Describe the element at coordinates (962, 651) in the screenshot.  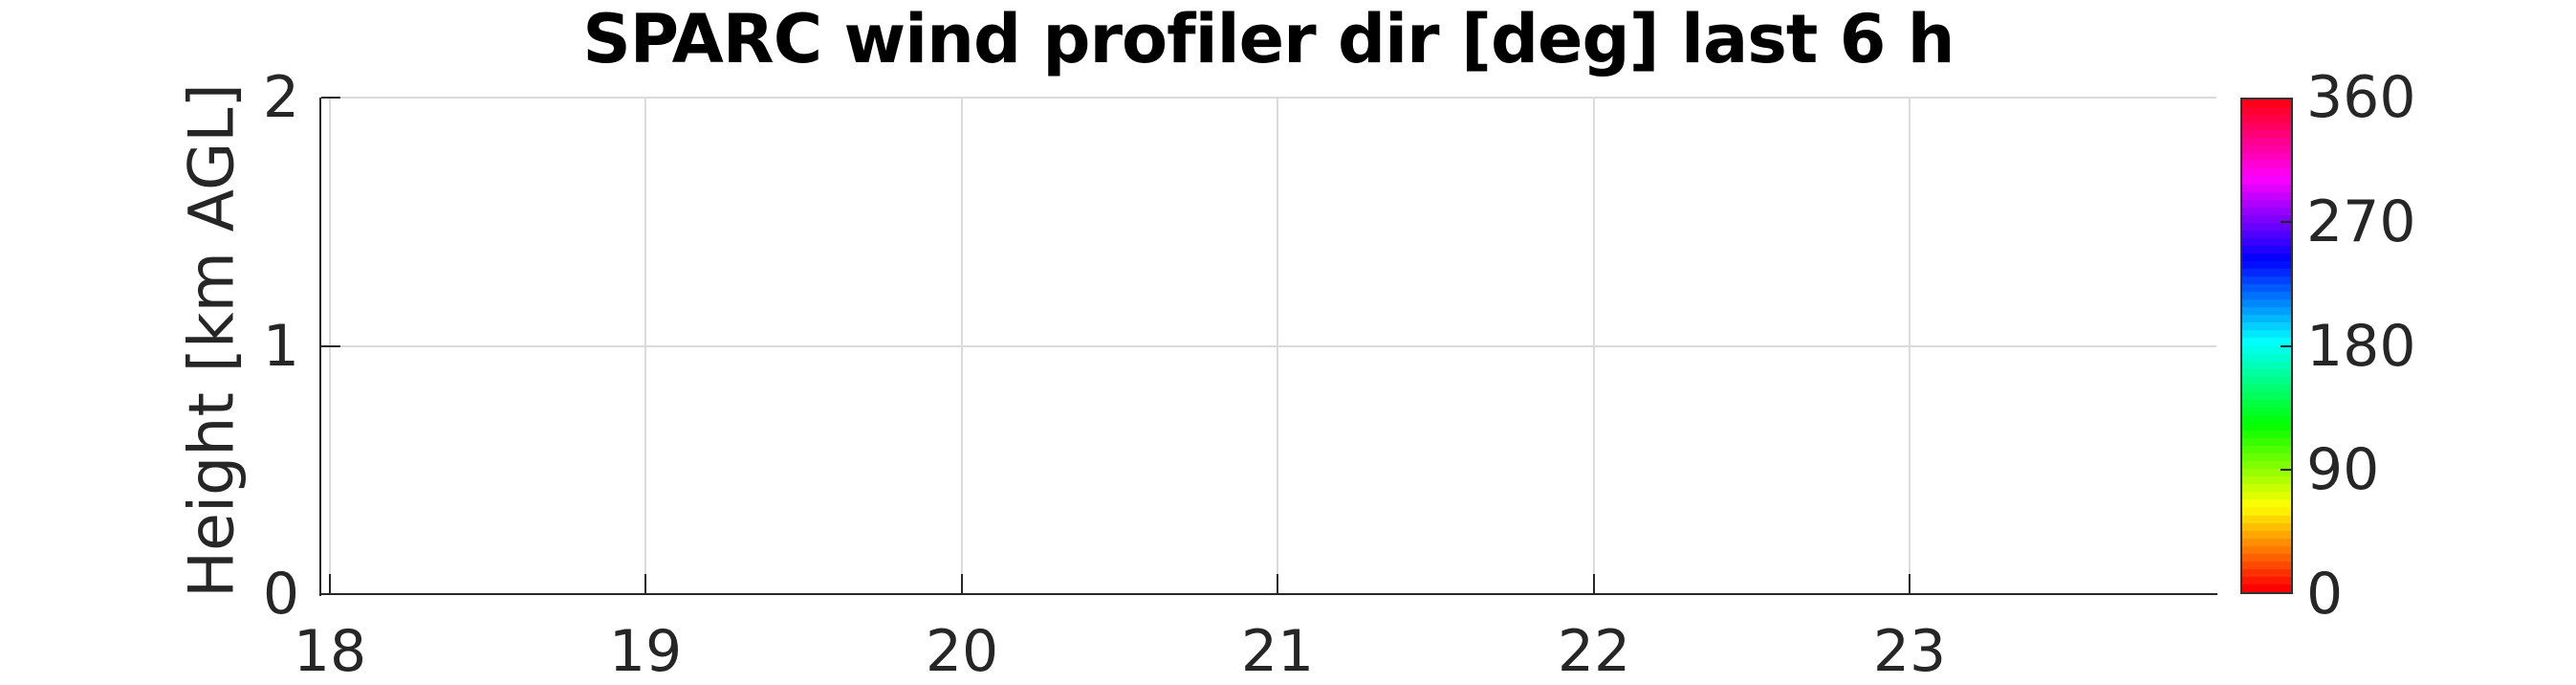
I see `x-tick-label: 20` at that location.